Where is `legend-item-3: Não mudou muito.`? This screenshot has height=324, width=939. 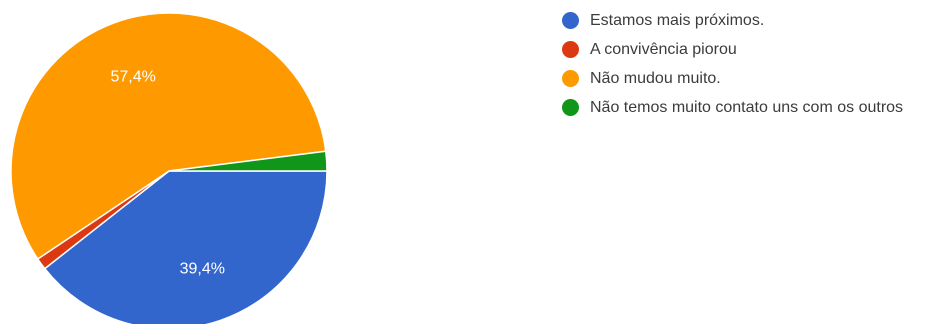
legend-item-3: Não mudou muito. is located at coordinates (747, 79).